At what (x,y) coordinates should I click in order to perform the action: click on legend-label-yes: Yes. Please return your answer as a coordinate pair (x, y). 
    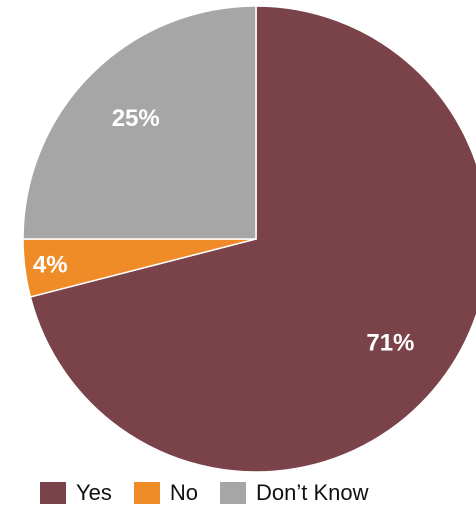
    Looking at the image, I should click on (94, 492).